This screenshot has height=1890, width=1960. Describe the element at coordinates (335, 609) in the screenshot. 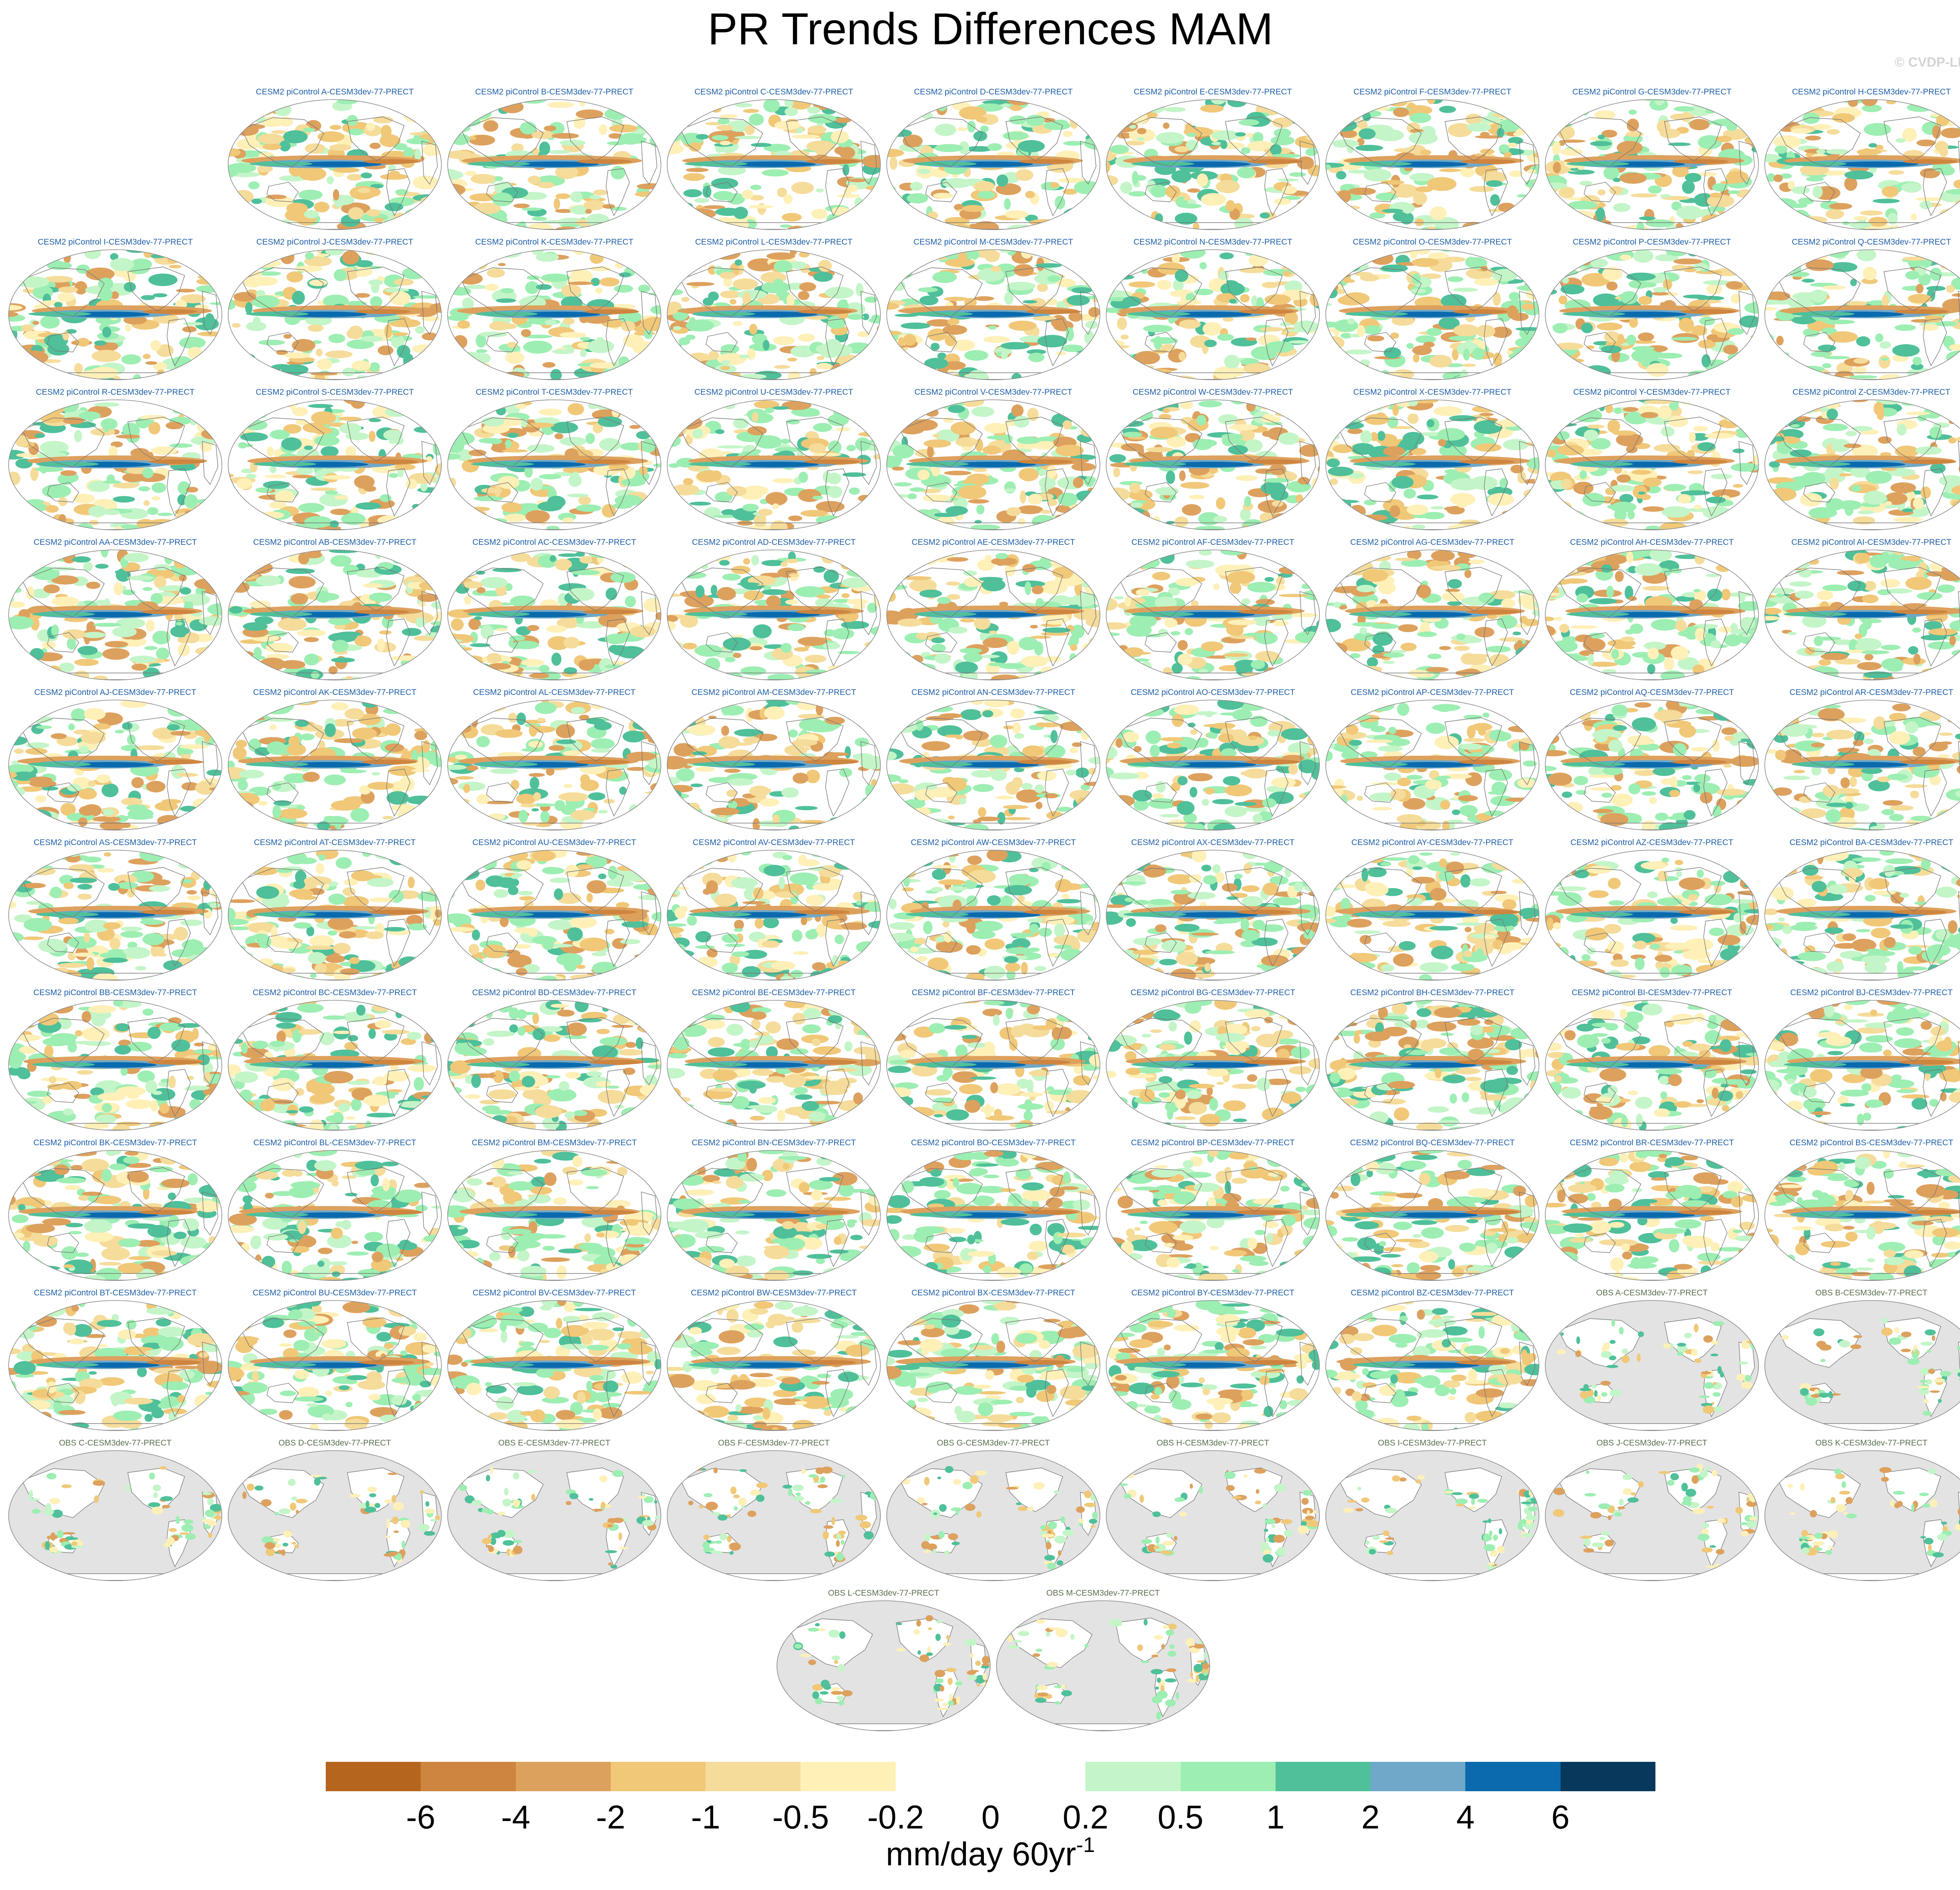

I see `map-panel: CESM2 piControl AB-CESM3dev-77-PRECT` at that location.